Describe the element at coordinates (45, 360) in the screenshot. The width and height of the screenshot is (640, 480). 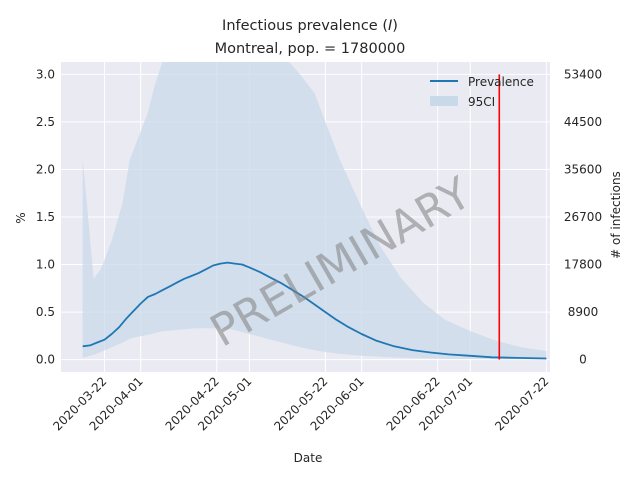
I see `y-tick-label: 0.0` at that location.